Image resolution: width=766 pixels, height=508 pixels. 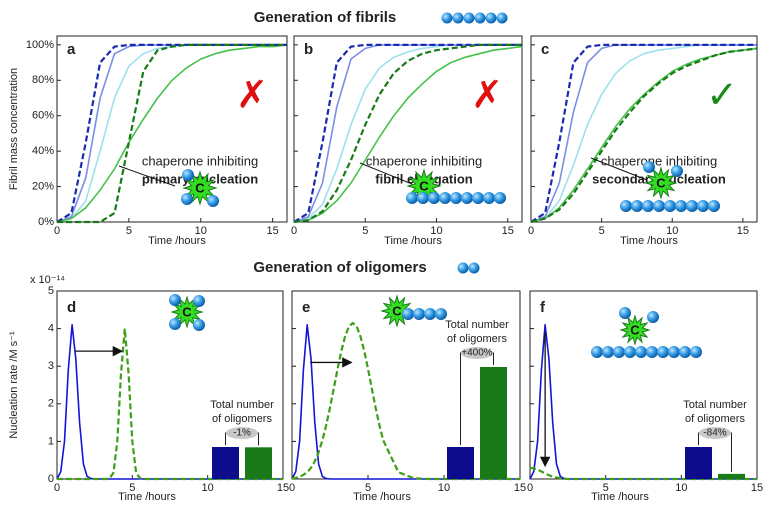 I want to click on y-tick-label: 0%, so click(x=46, y=222).